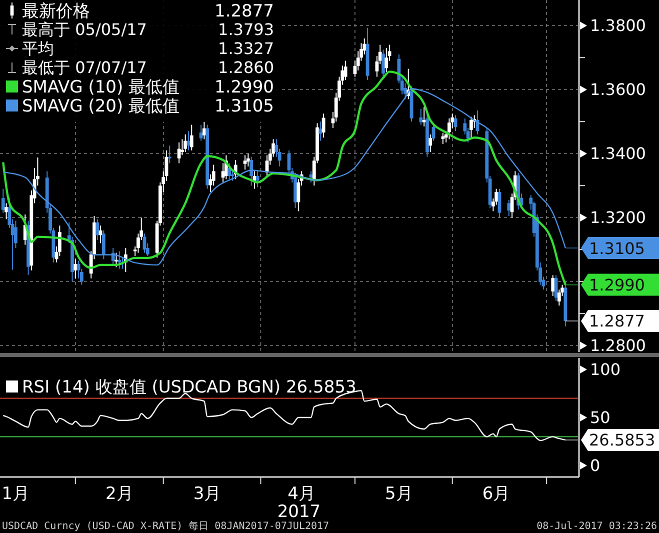  I want to click on annotation: 1.3105, so click(617, 248).